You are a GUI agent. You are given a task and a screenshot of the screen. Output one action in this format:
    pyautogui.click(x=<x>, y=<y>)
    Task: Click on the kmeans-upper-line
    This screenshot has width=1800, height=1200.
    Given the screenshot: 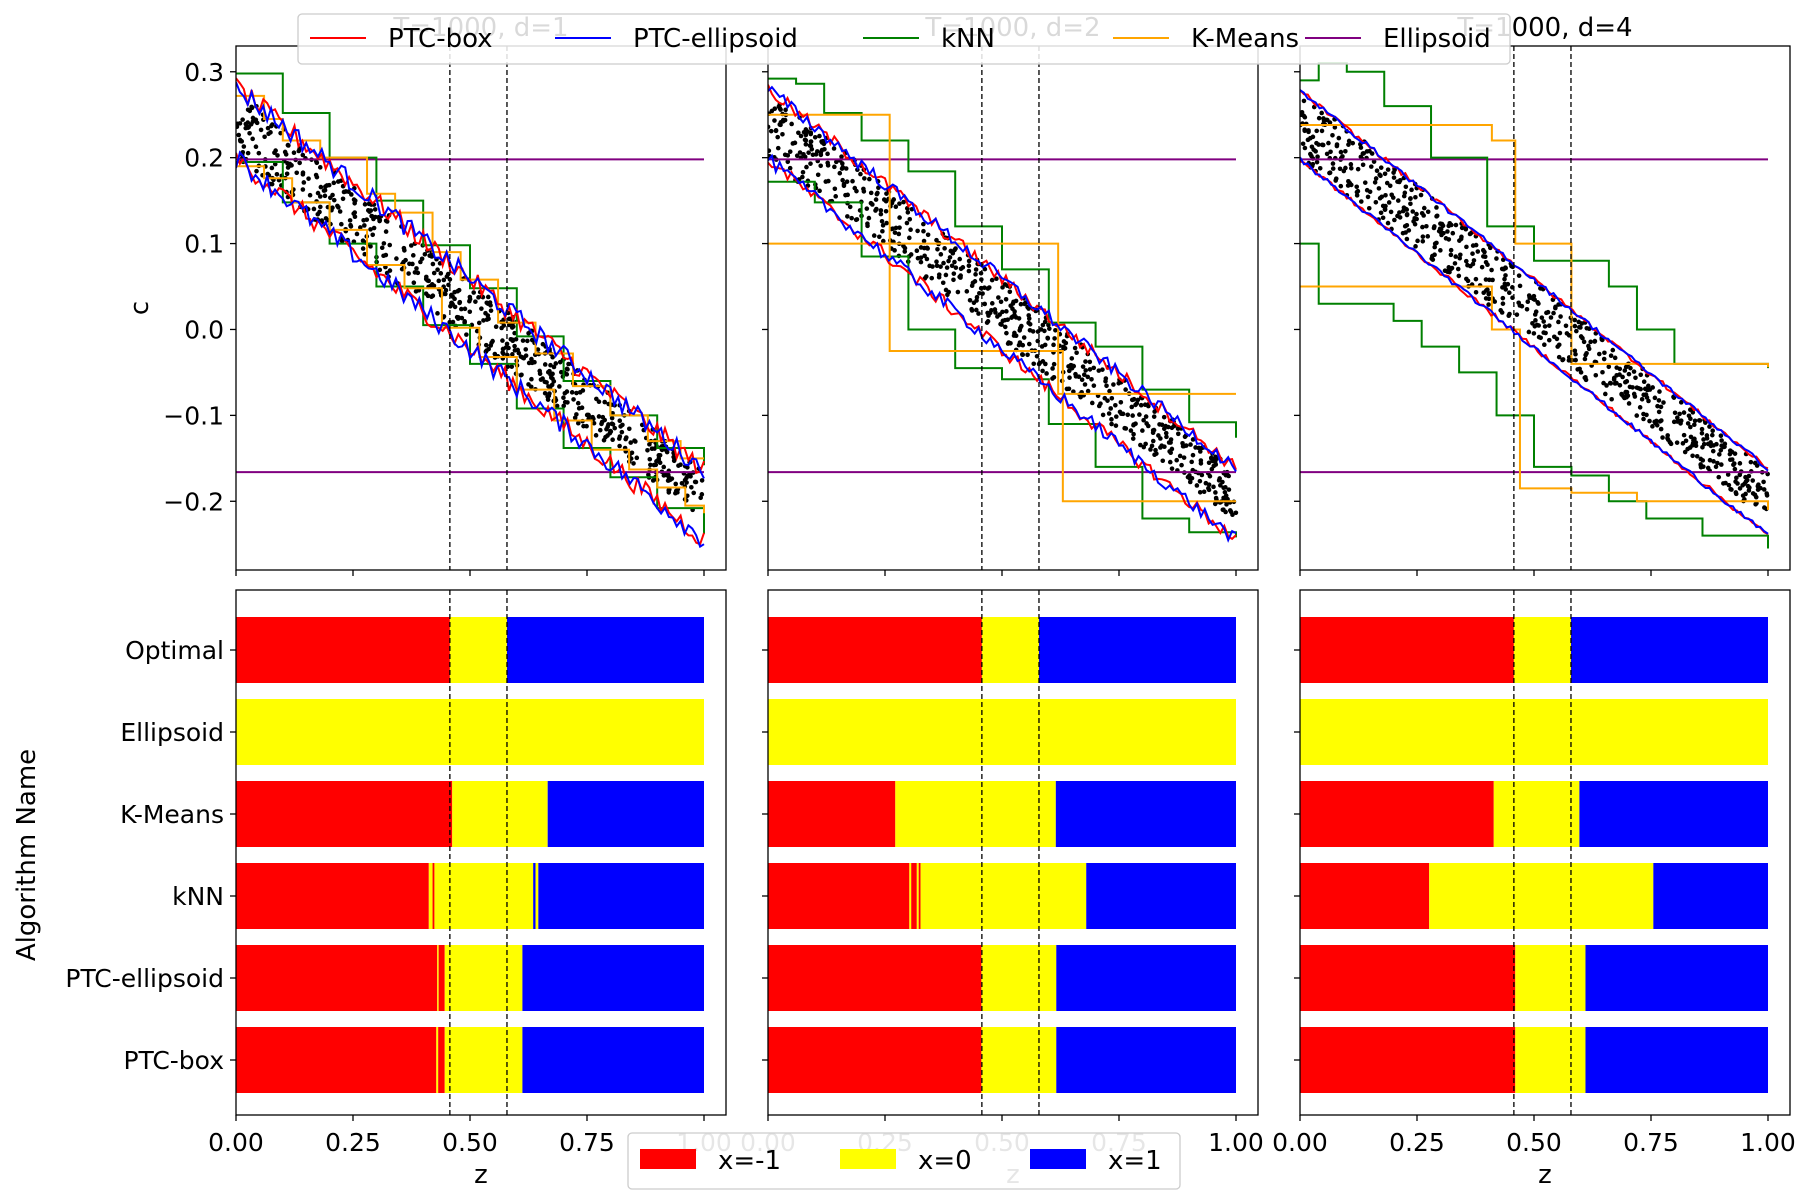 What is the action you would take?
    pyautogui.click(x=1534, y=246)
    